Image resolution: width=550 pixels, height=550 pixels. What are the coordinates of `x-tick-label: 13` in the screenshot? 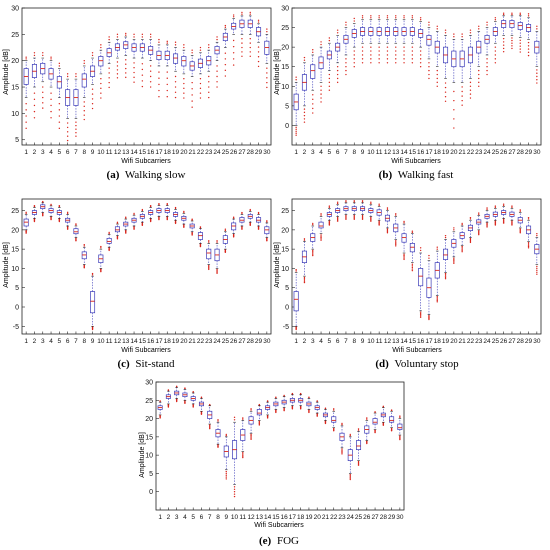 It's located at (396, 152).